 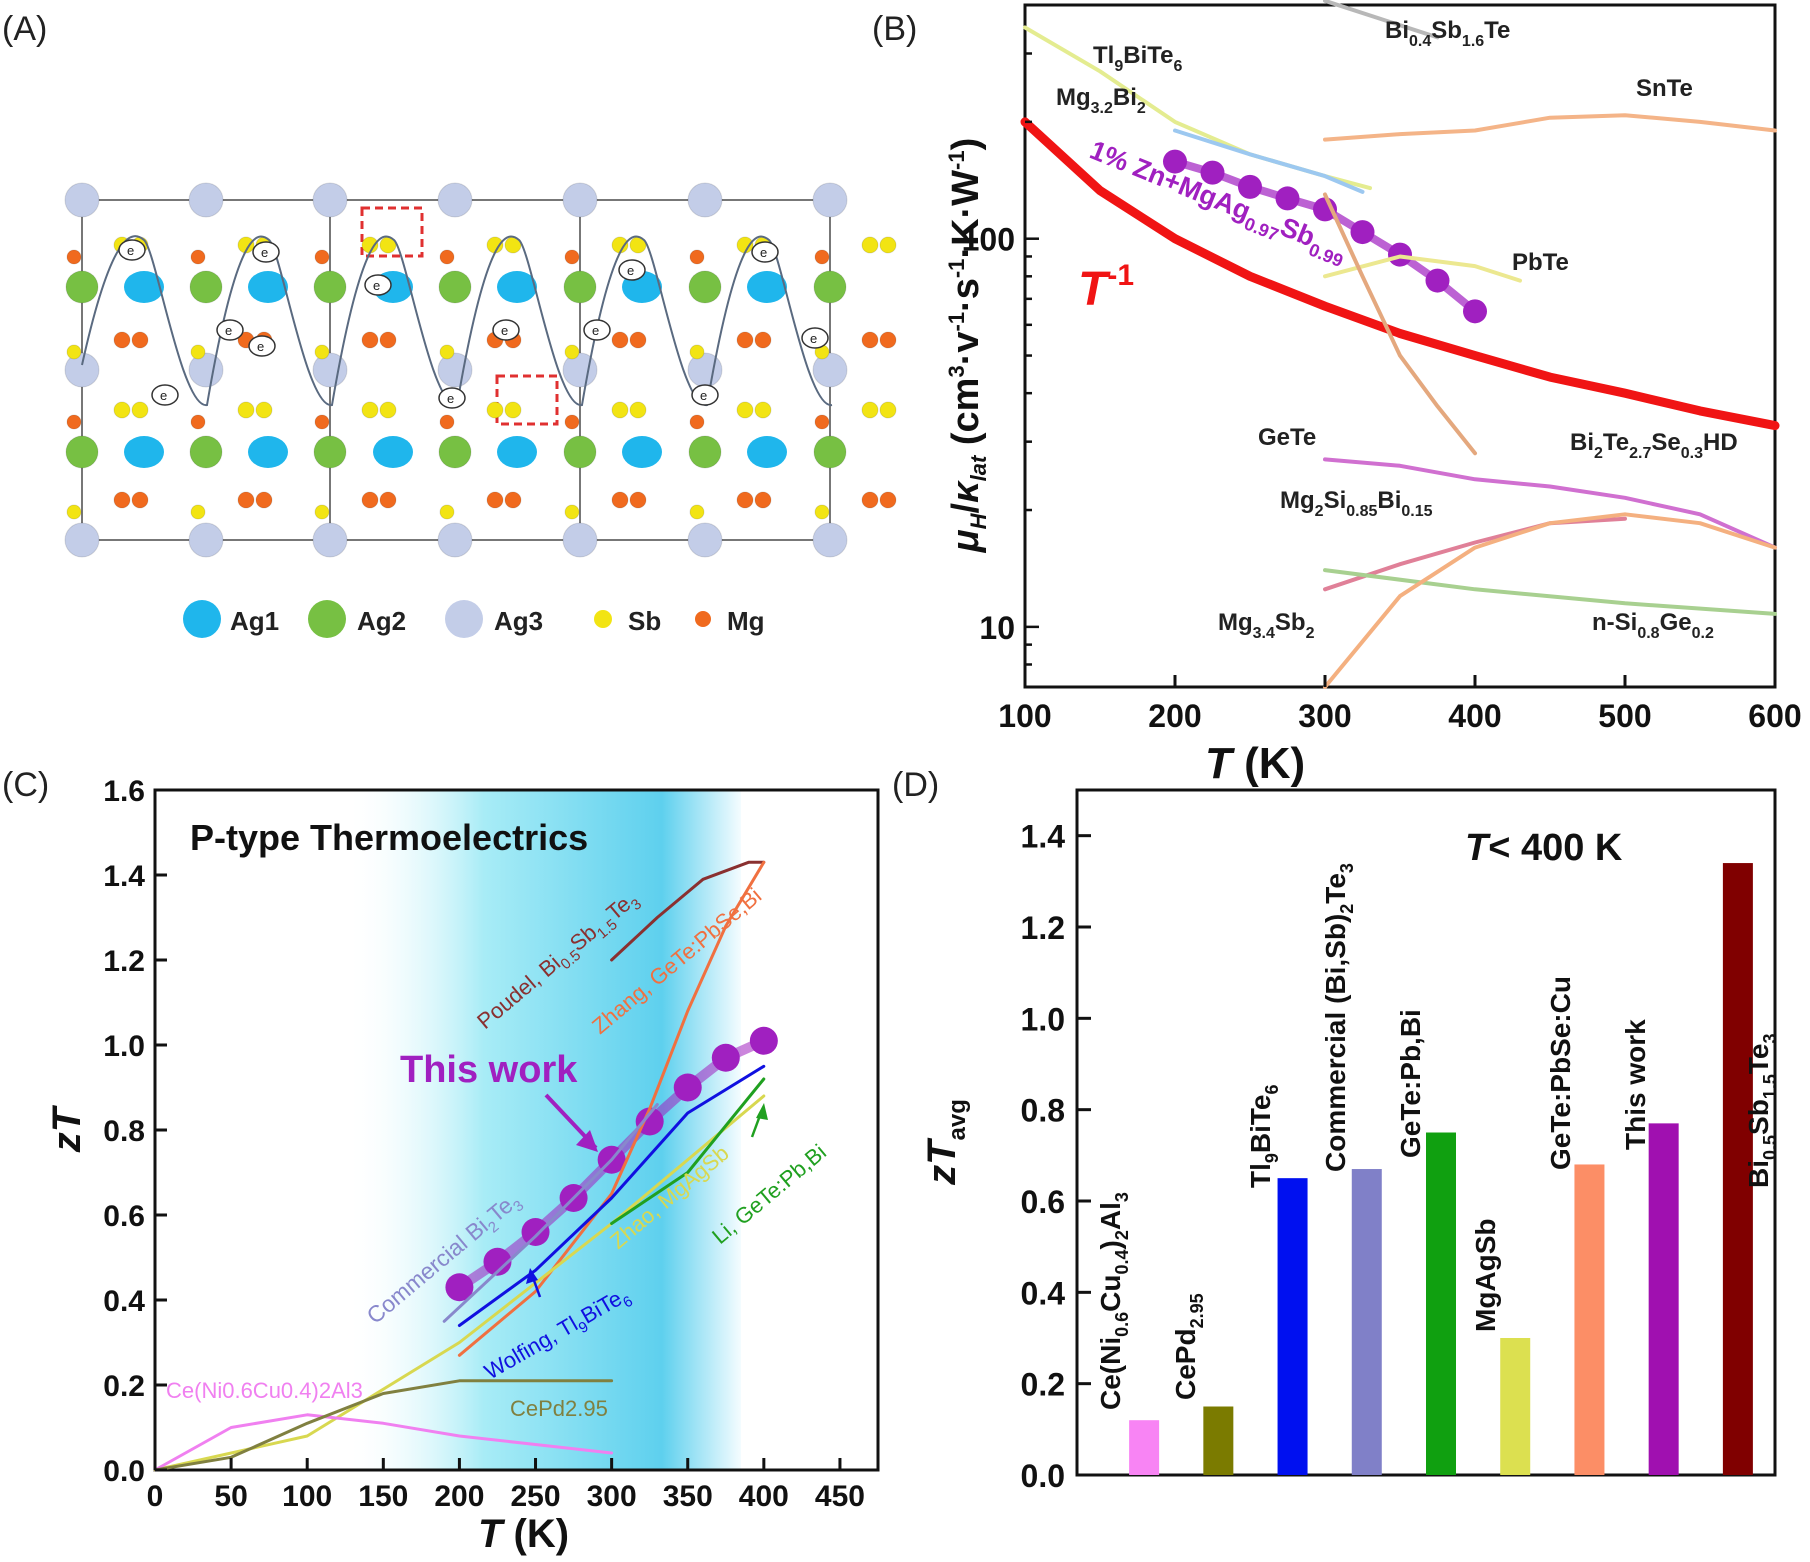 I want to click on y-tick-label: 10, so click(x=997, y=628).